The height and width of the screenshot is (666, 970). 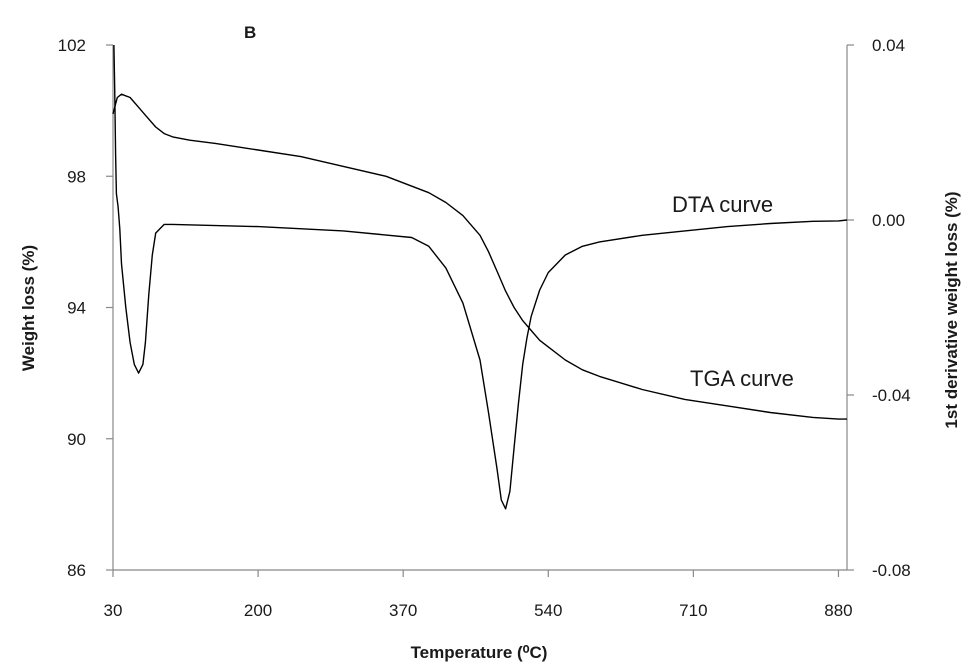 I want to click on x-tick-label: 200, so click(x=258, y=610).